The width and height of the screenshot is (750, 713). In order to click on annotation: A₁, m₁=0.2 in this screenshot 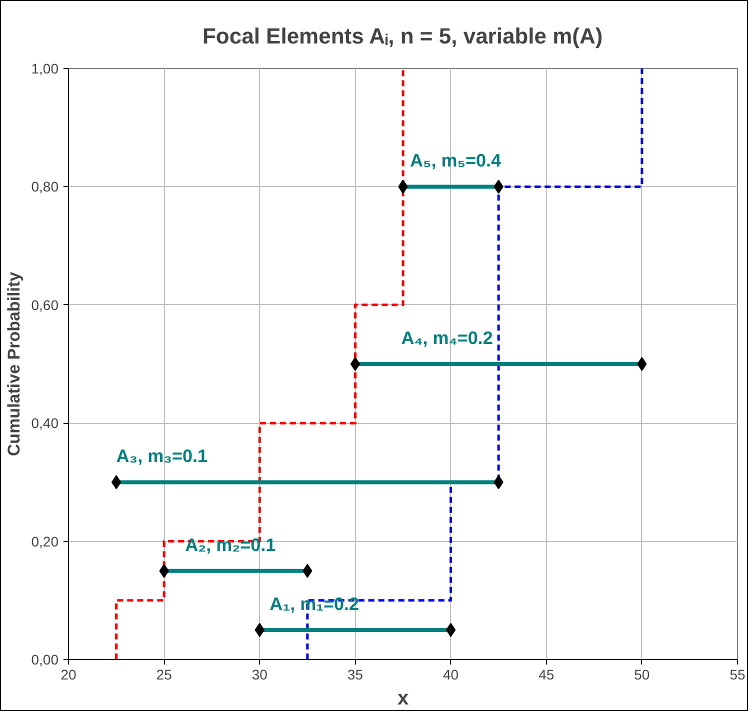, I will do `click(315, 604)`.